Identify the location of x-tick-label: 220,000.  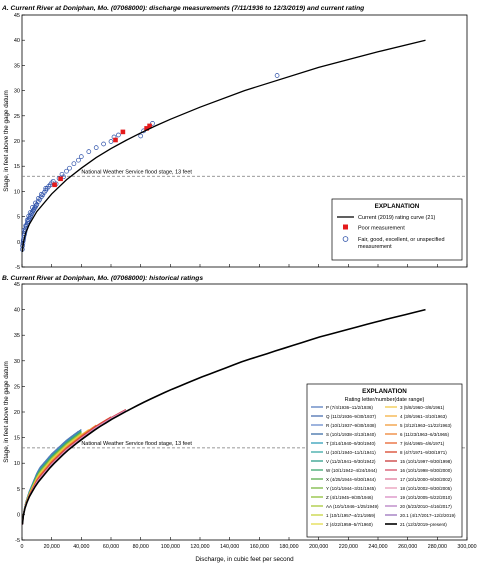
(348, 547).